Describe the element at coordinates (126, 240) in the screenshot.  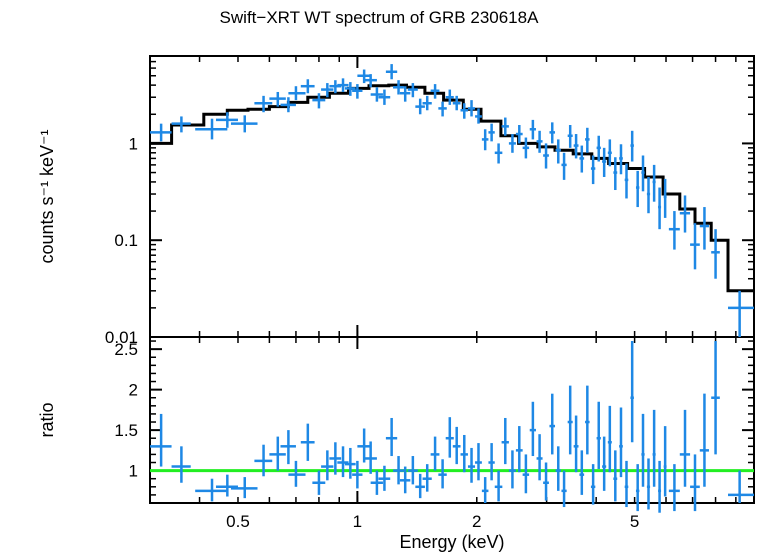
I see `y-tick-label: 0.1` at that location.